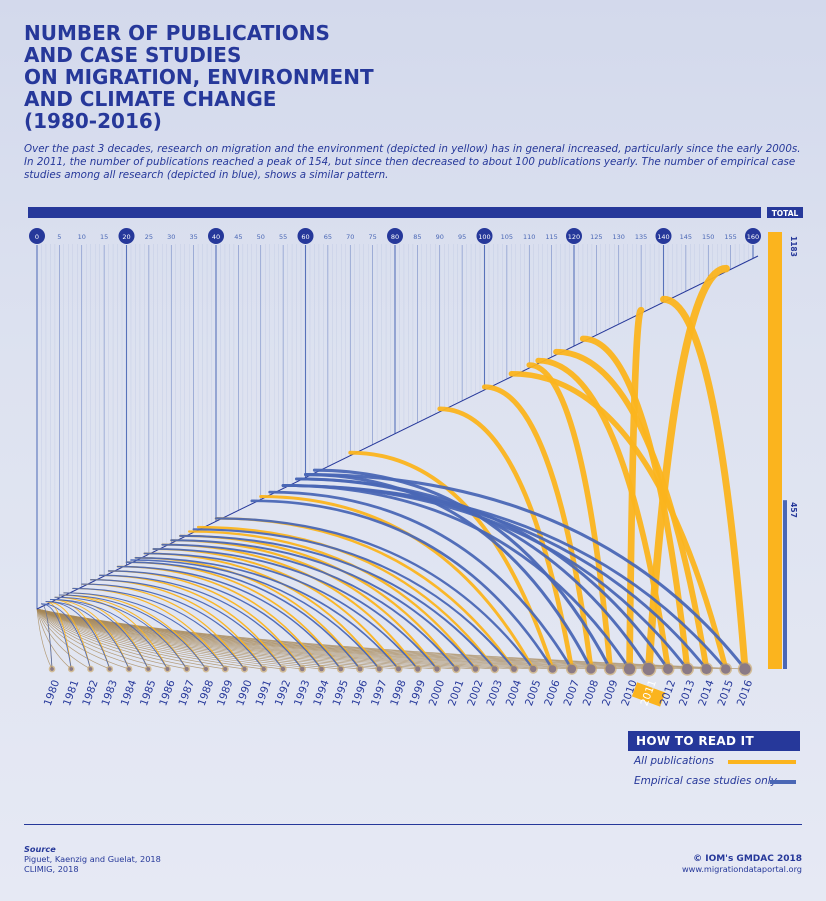 The image size is (826, 901). Describe the element at coordinates (413, 824) in the screenshot. I see `footer-divider` at that location.